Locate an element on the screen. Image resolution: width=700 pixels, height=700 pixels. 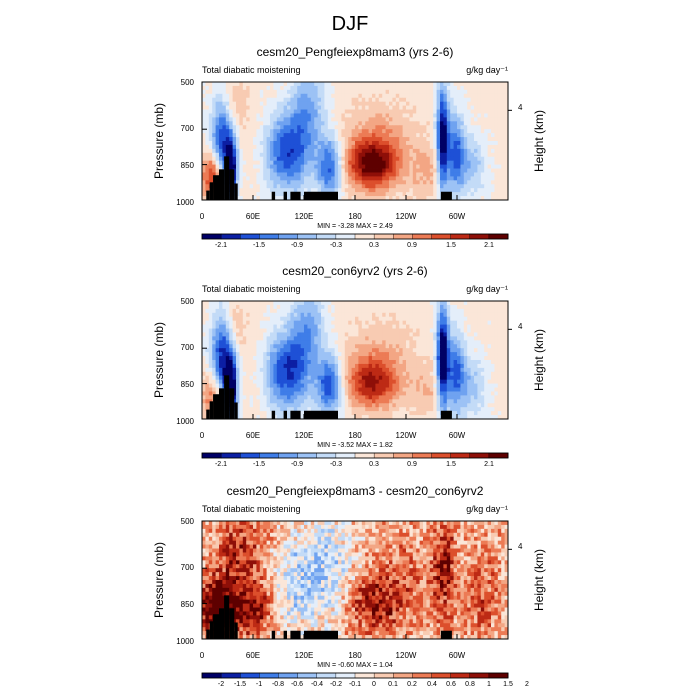
panel-title: cesm20_con6yrv2 (yrs 2-6) is located at coordinates (354, 271).